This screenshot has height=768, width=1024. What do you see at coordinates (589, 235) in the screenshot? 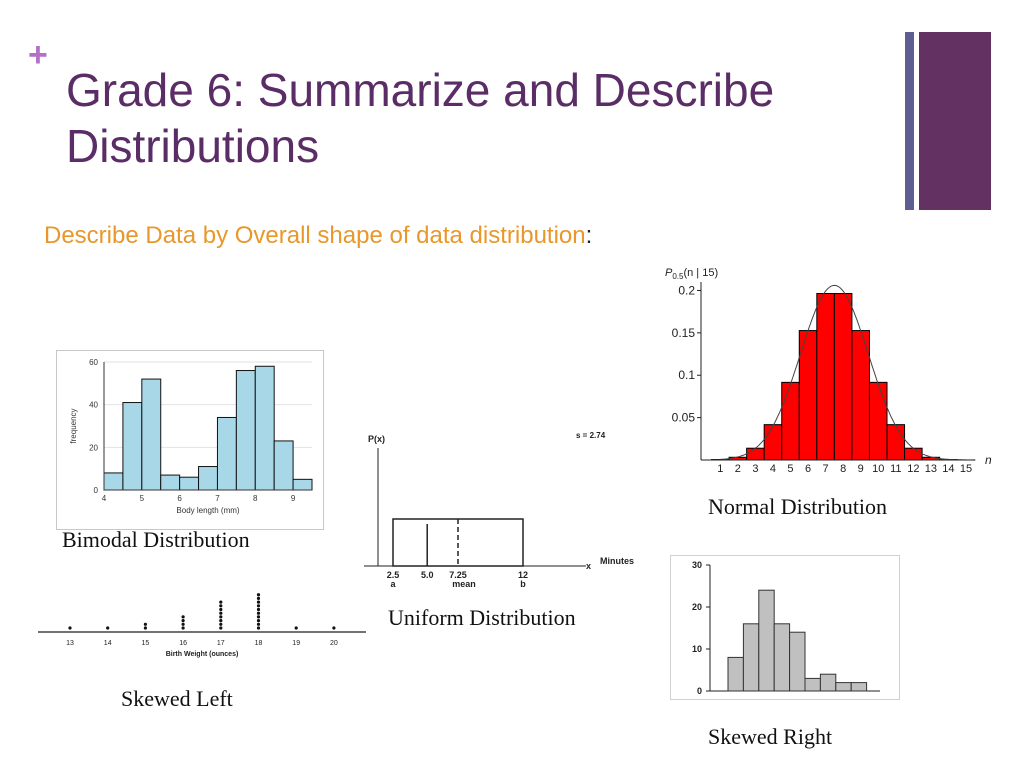
I see `subtitle-colon: :` at bounding box center [589, 235].